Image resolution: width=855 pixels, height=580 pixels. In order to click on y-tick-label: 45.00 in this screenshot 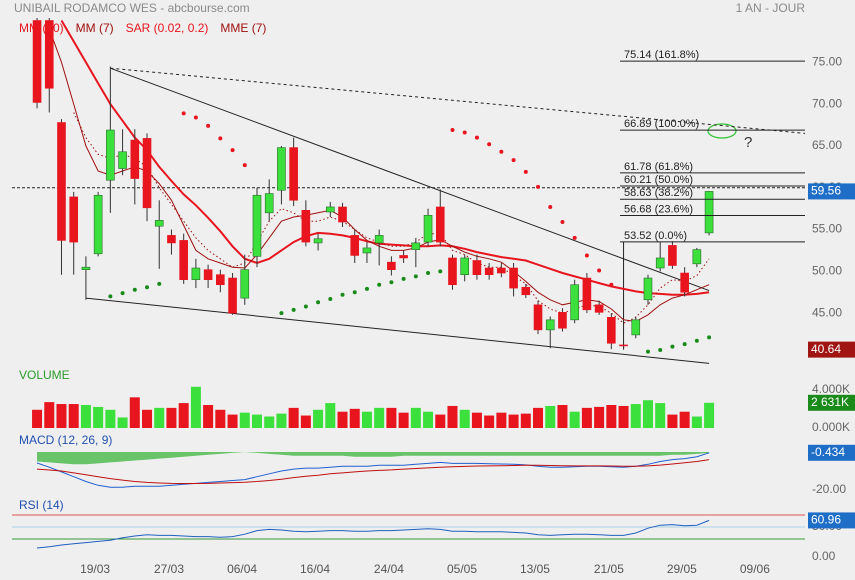, I will do `click(827, 312)`.